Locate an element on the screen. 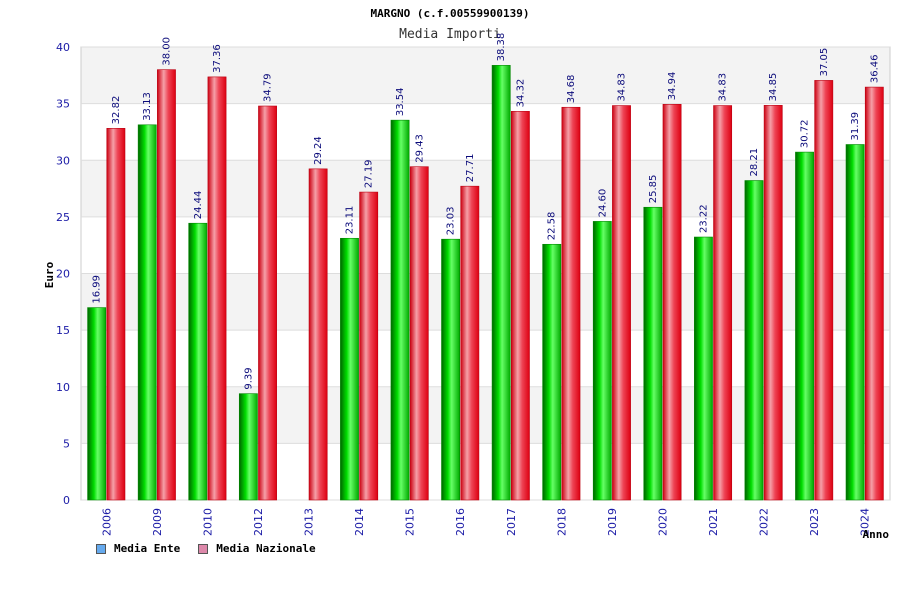 The height and width of the screenshot is (600, 900). bar-value-label: 31.39 is located at coordinates (855, 126).